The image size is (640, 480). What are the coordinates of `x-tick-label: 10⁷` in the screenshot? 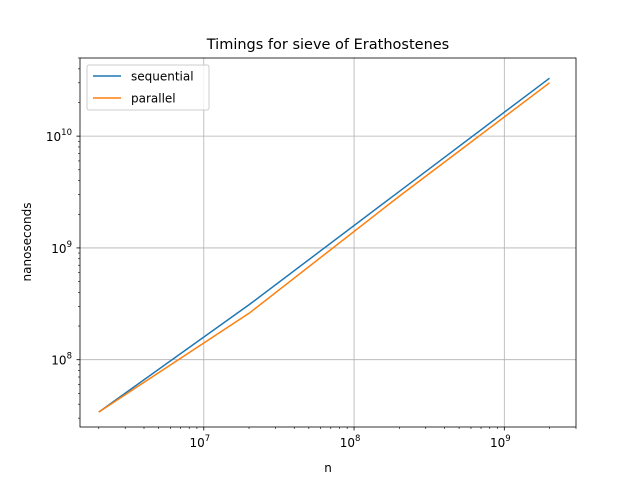 It's located at (199, 442).